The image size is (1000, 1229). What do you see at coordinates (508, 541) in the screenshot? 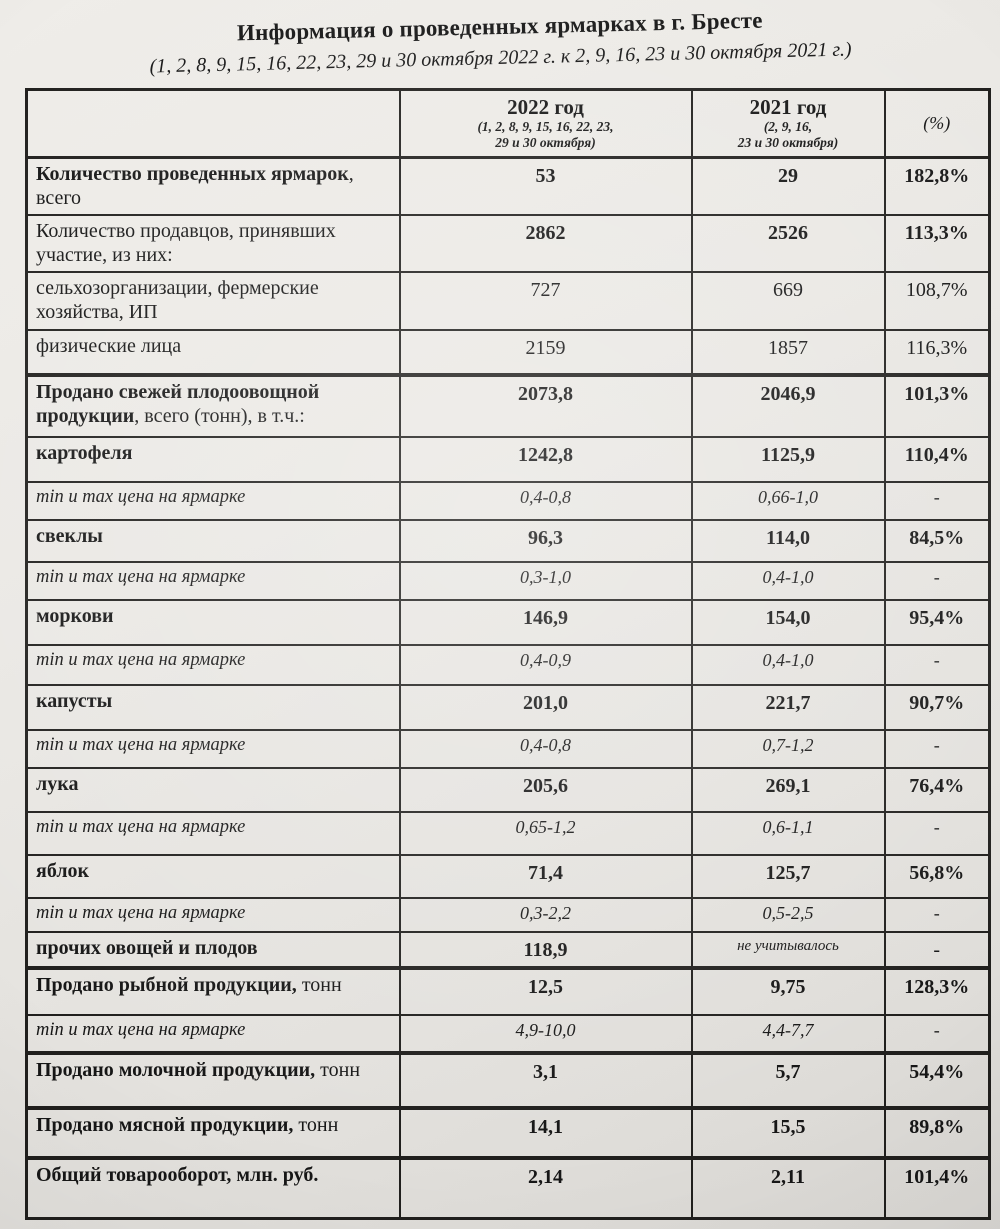
I see `table-row: свеклы 96,3 114,0 84,5%` at bounding box center [508, 541].